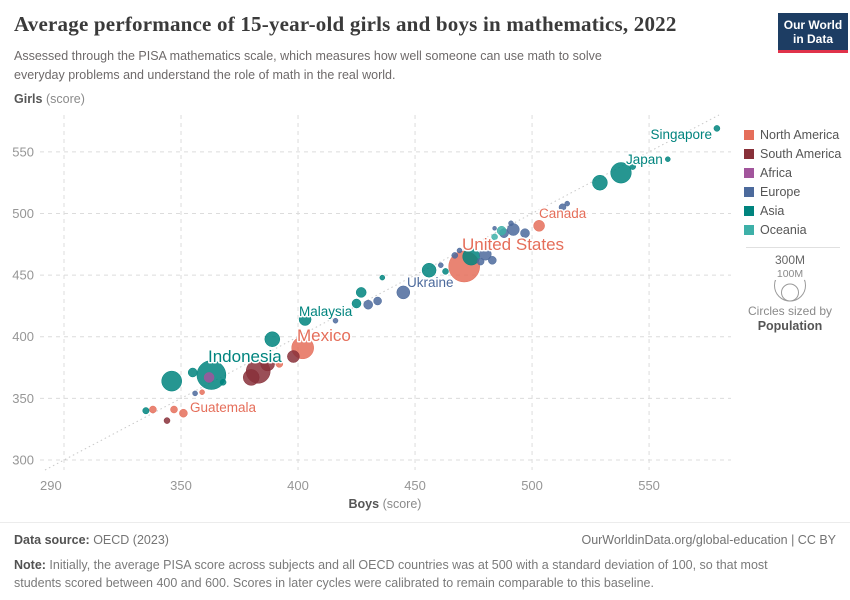  I want to click on legend-item-north-america: North America, so click(794, 134).